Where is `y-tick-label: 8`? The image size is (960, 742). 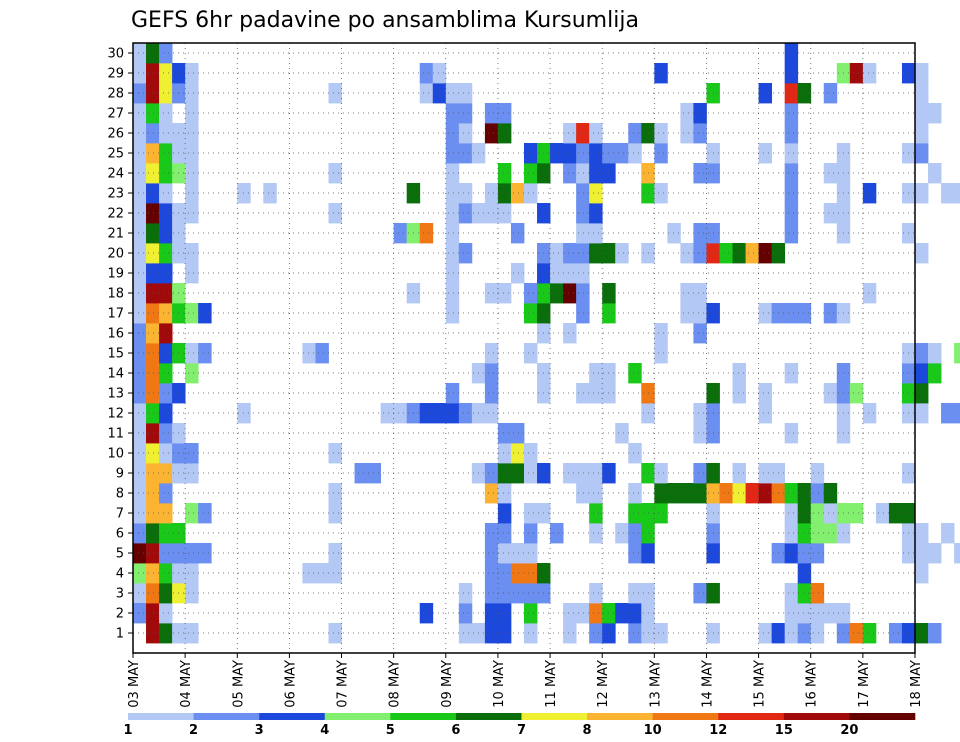 y-tick-label: 8 is located at coordinates (120, 494).